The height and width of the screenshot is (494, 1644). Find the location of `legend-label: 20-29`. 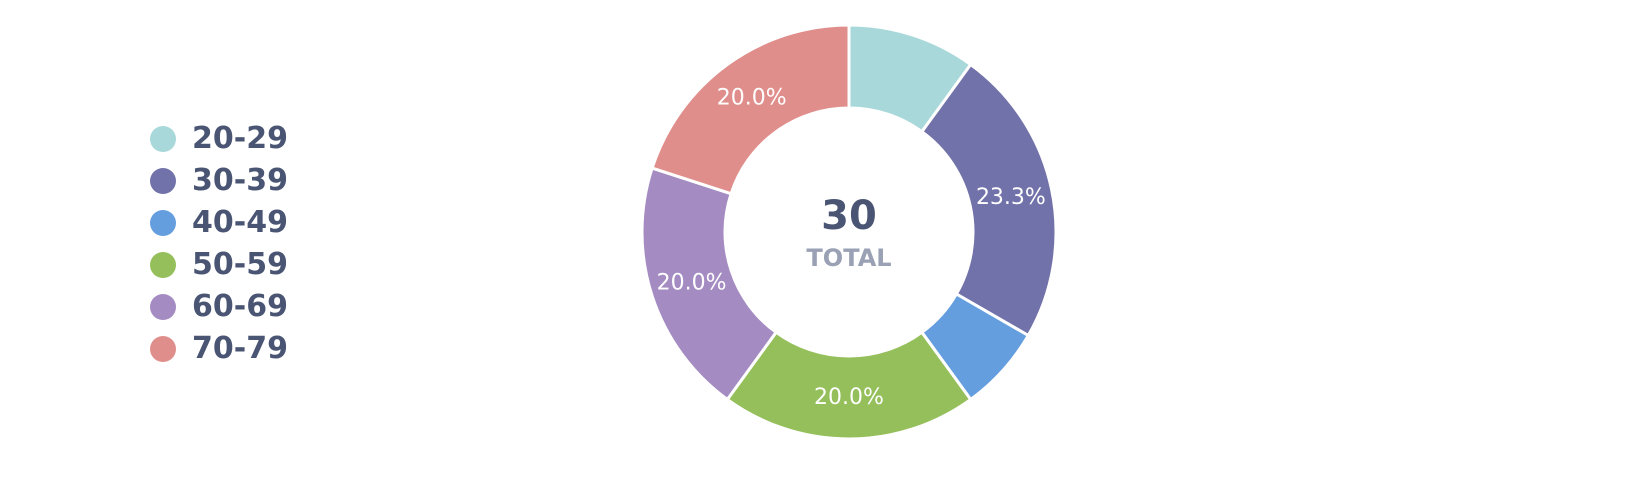

legend-label: 20-29 is located at coordinates (240, 138).